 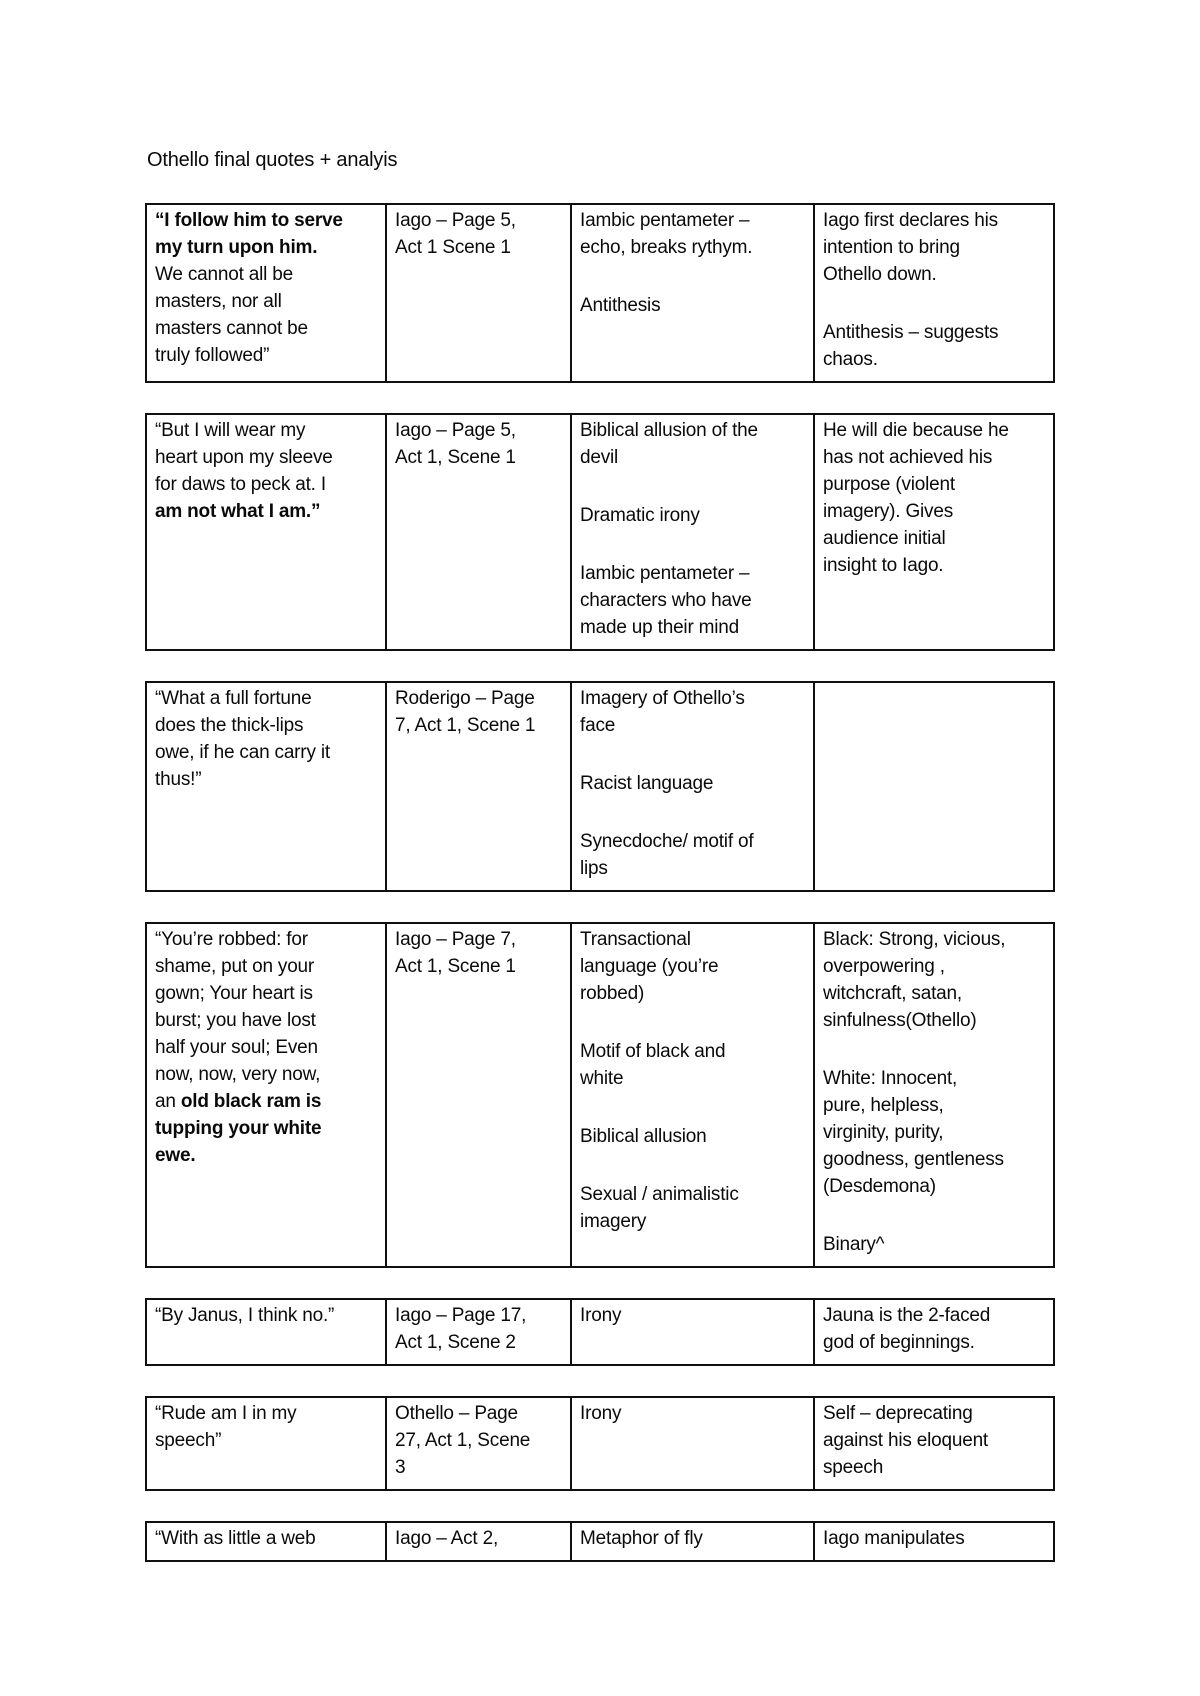 I want to click on cell-paragraph: Antithesis, so click(x=692, y=305).